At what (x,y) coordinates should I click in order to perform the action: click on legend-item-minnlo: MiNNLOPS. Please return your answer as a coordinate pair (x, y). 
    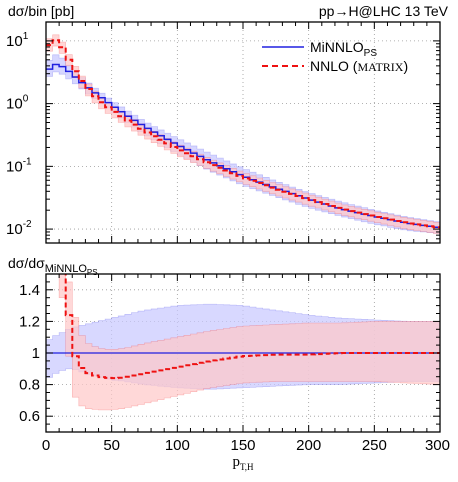
    Looking at the image, I should click on (319, 49).